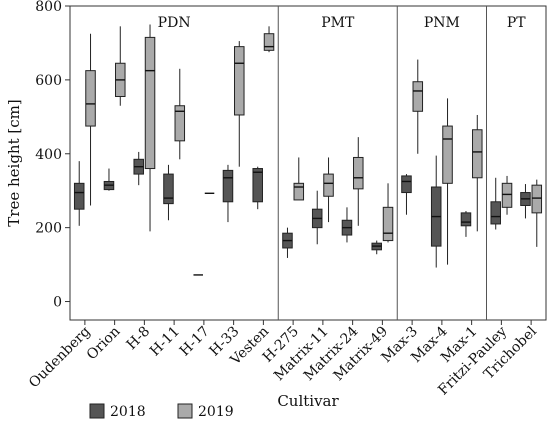  Describe the element at coordinates (165, 342) in the screenshot. I see `x-tick-label: H-11` at that location.